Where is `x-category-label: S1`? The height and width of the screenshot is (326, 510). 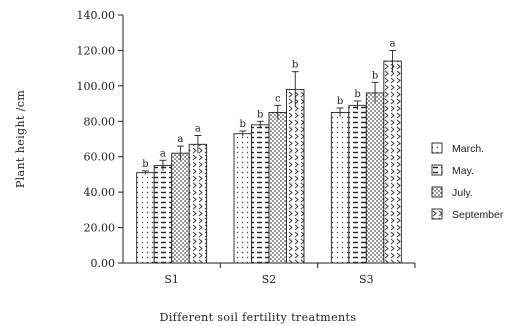 x-category-label: S1 is located at coordinates (171, 279).